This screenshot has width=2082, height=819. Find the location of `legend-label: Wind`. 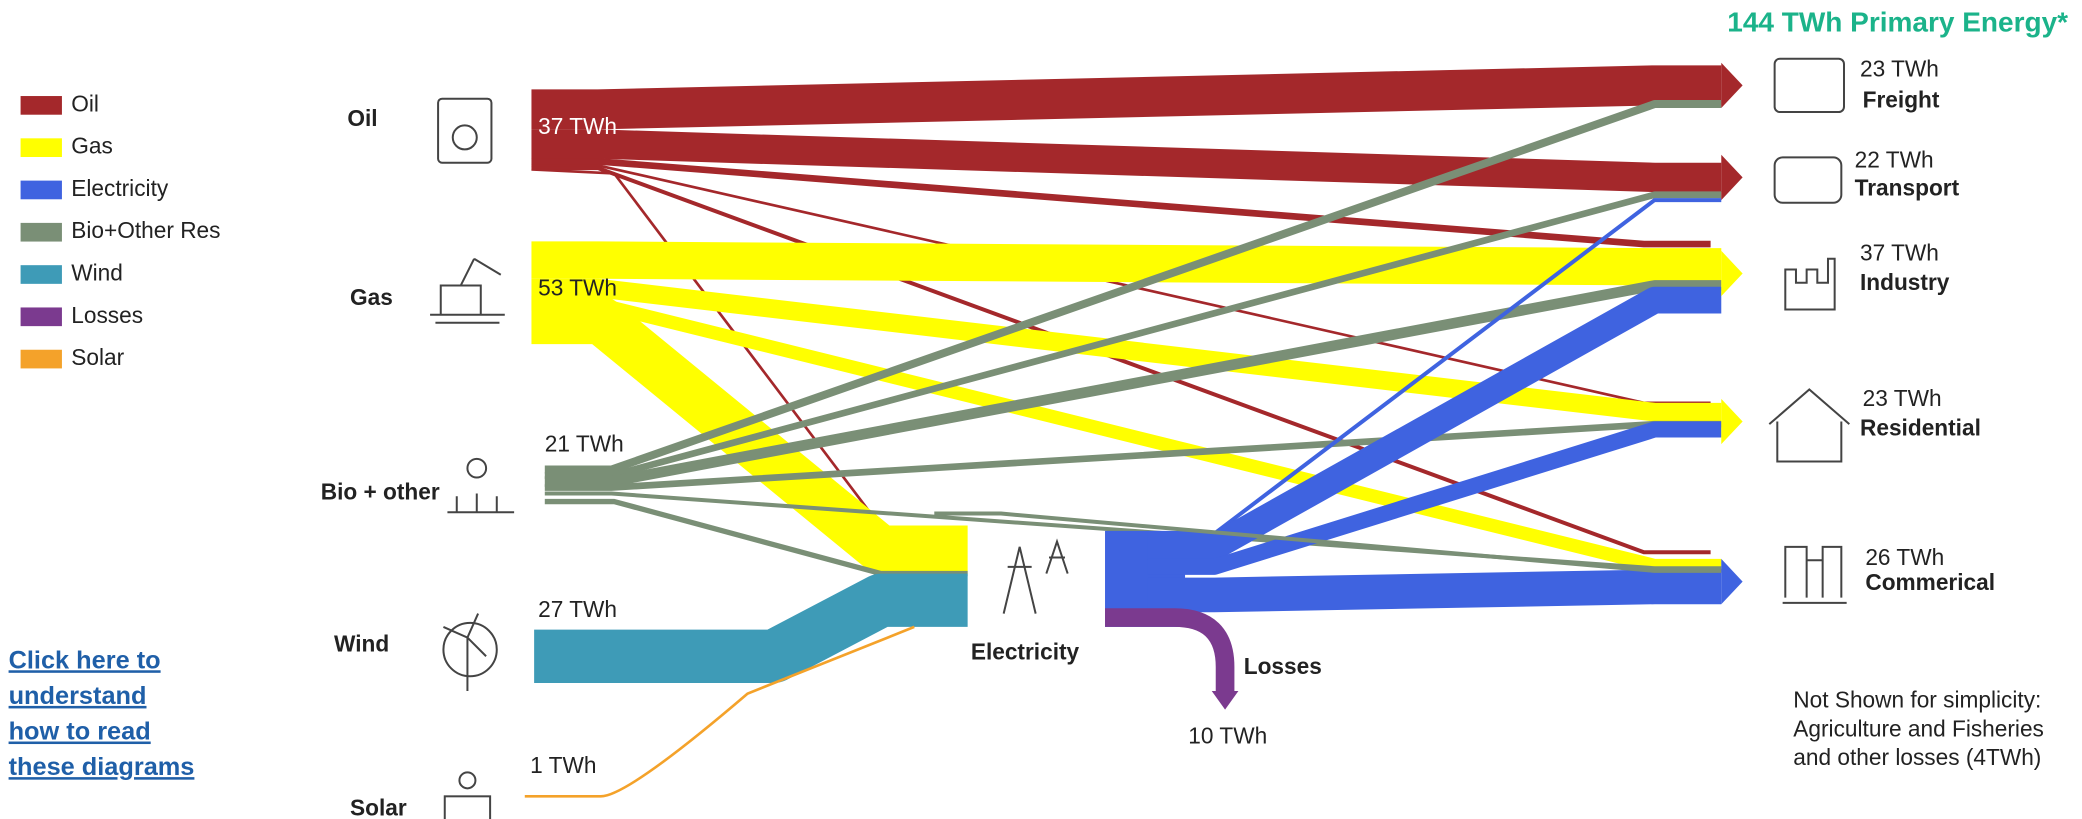

legend-label: Wind is located at coordinates (97, 272).